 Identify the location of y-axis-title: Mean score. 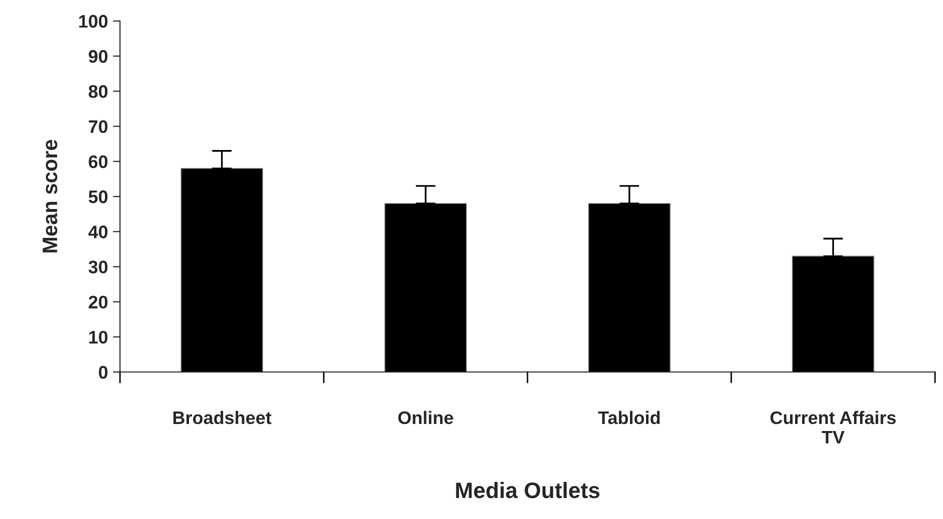
(50, 196).